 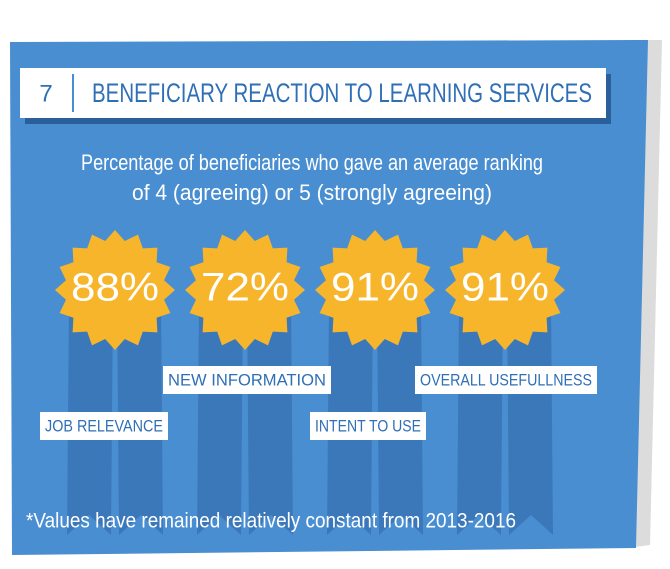 I want to click on header-box, so click(x=313, y=93).